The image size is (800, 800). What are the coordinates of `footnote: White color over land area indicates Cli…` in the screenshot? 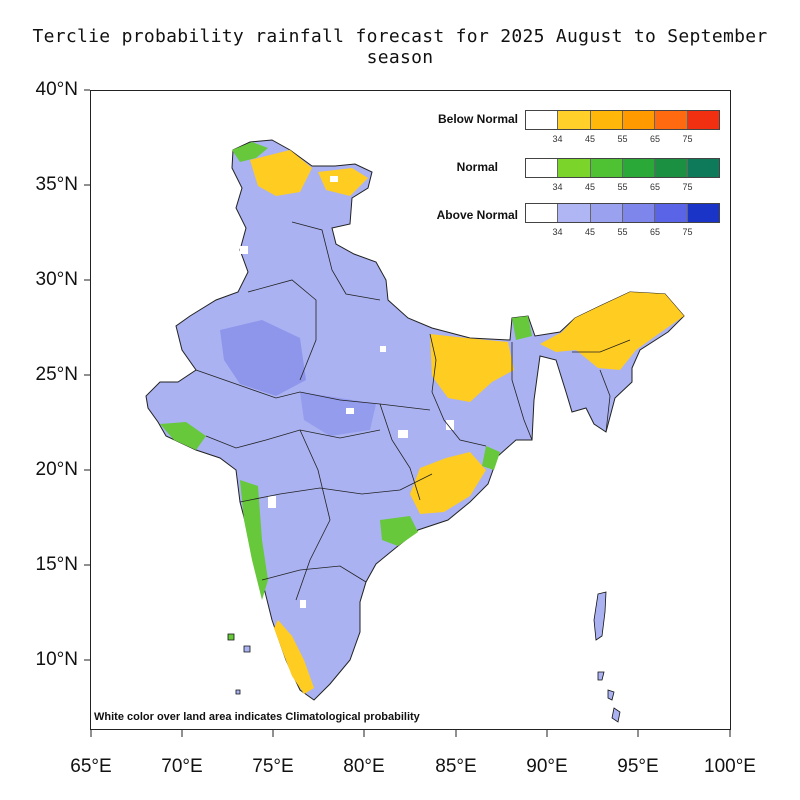 It's located at (257, 717).